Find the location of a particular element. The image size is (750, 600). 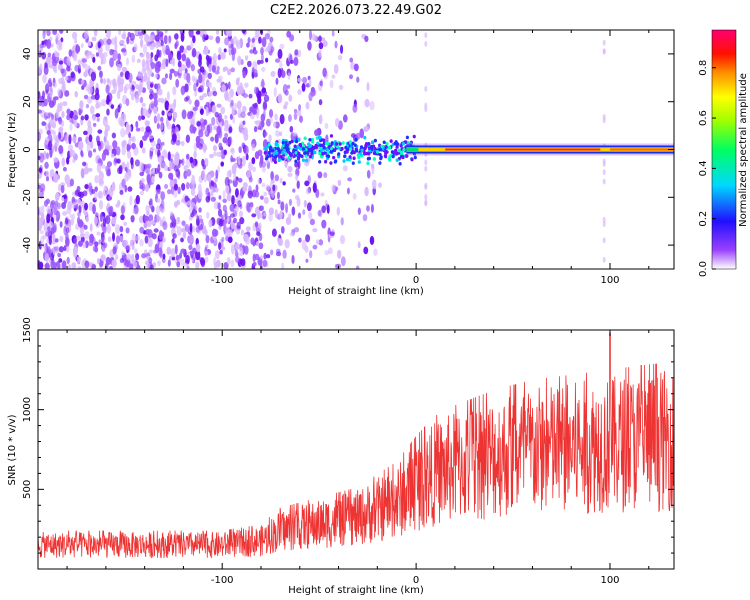

x-tick-label: -100 is located at coordinates (222, 280).